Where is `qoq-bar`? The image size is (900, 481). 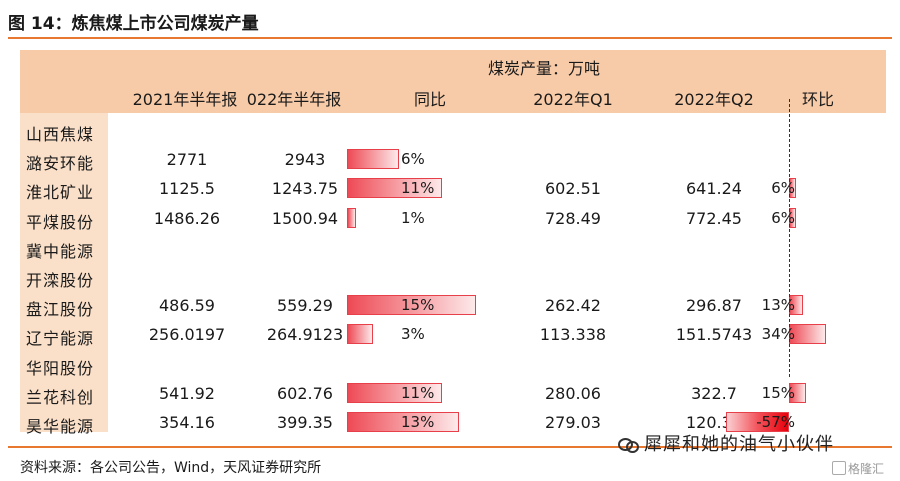
qoq-bar is located at coordinates (797, 392).